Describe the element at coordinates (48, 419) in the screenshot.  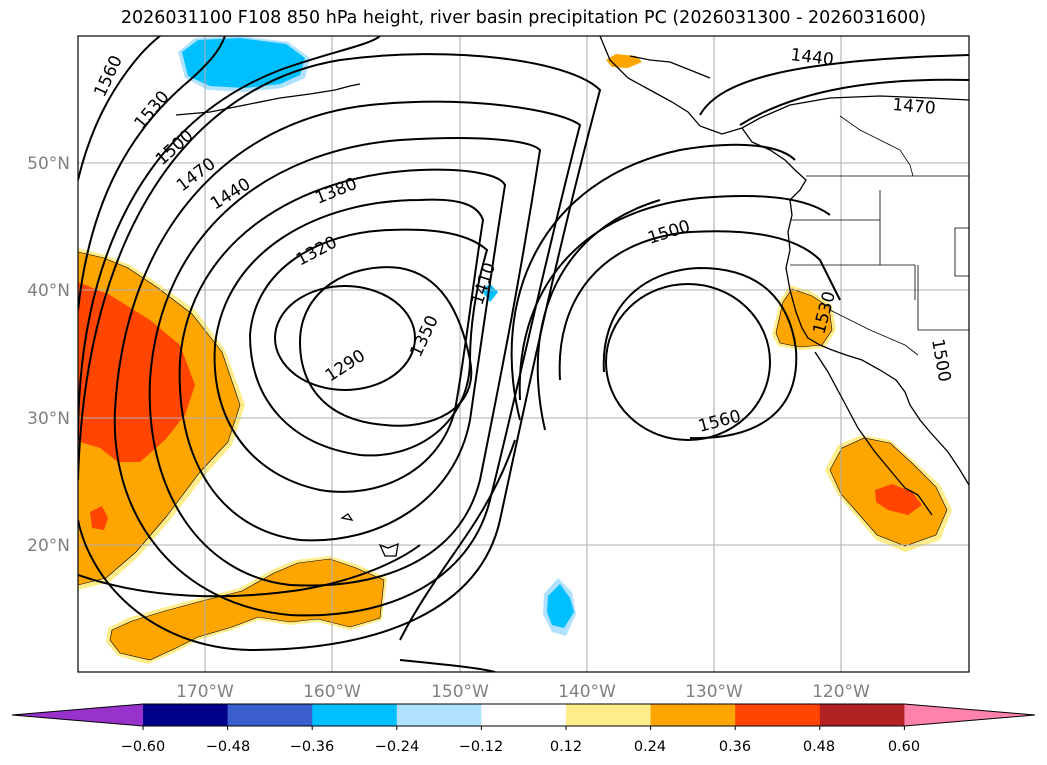
I see `lat-label: 30°N` at that location.